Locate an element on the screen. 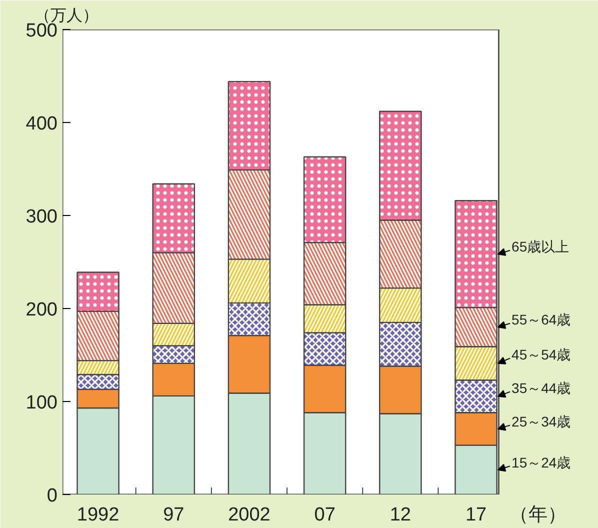 The width and height of the screenshot is (598, 528). y-tick-label: 100 is located at coordinates (42, 403).